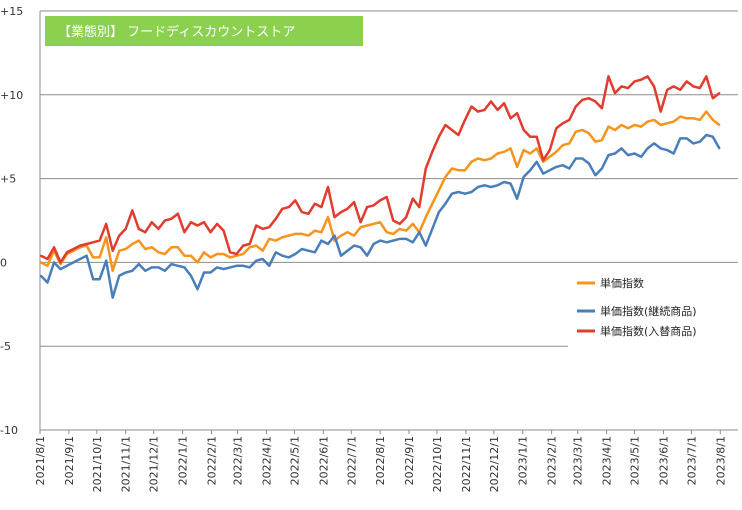 This screenshot has width=742, height=510. I want to click on legend-label: 単価指数(入替商品), so click(648, 331).